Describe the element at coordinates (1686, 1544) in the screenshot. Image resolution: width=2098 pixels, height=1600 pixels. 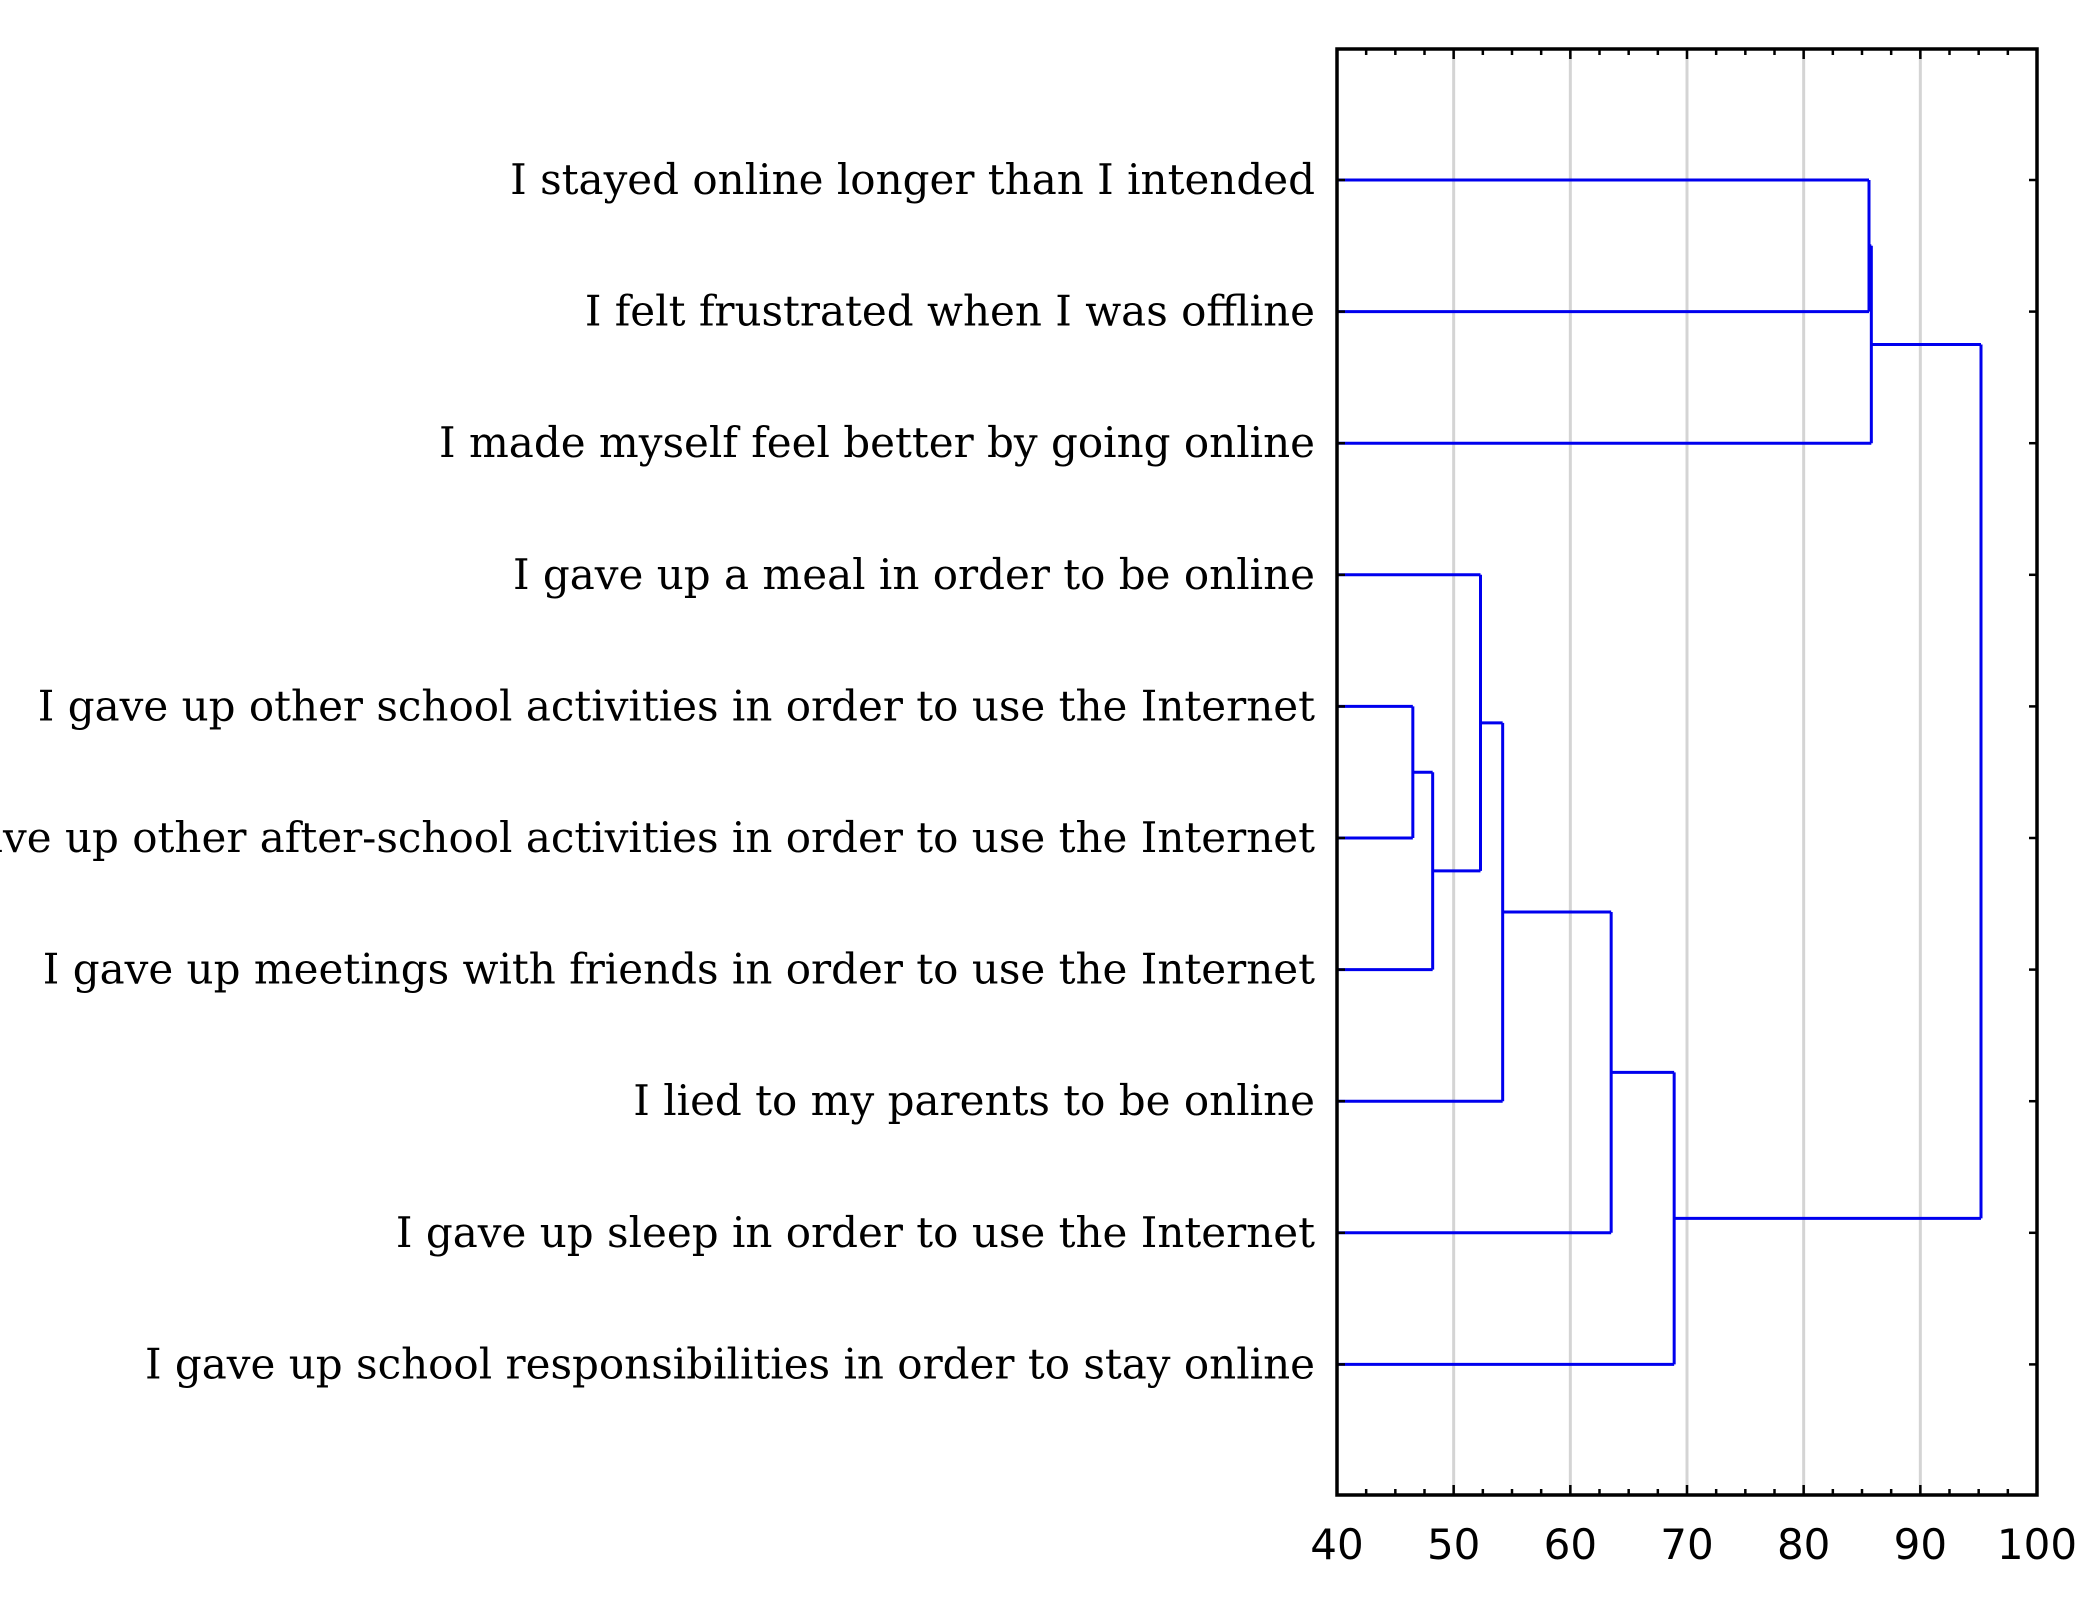
I see `x-tick-label: 70` at that location.